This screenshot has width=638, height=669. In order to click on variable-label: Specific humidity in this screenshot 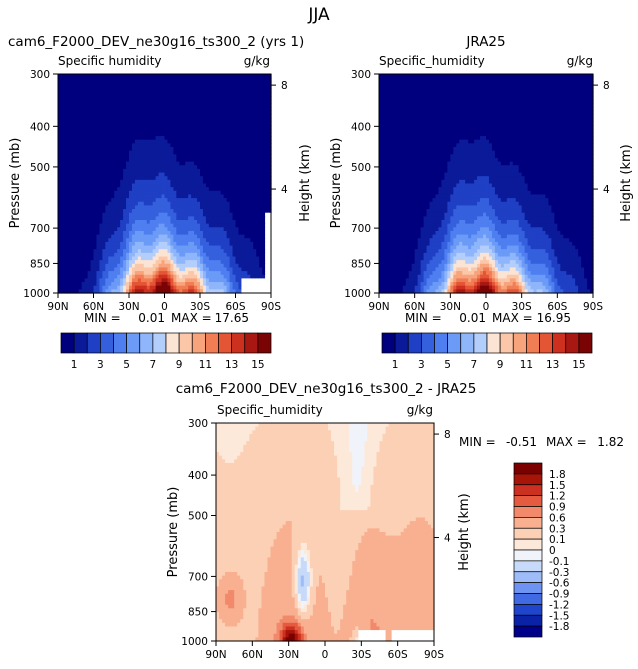, I will do `click(110, 61)`.